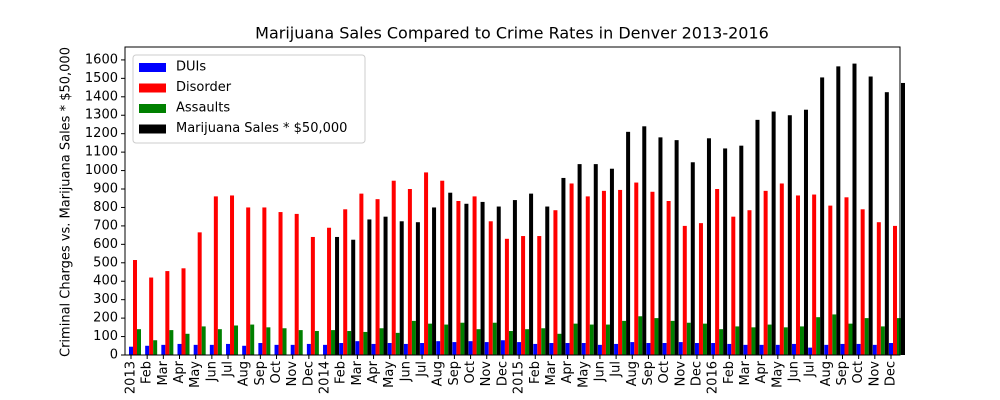 The width and height of the screenshot is (1000, 400). I want to click on y-tick-label: 400, so click(105, 281).